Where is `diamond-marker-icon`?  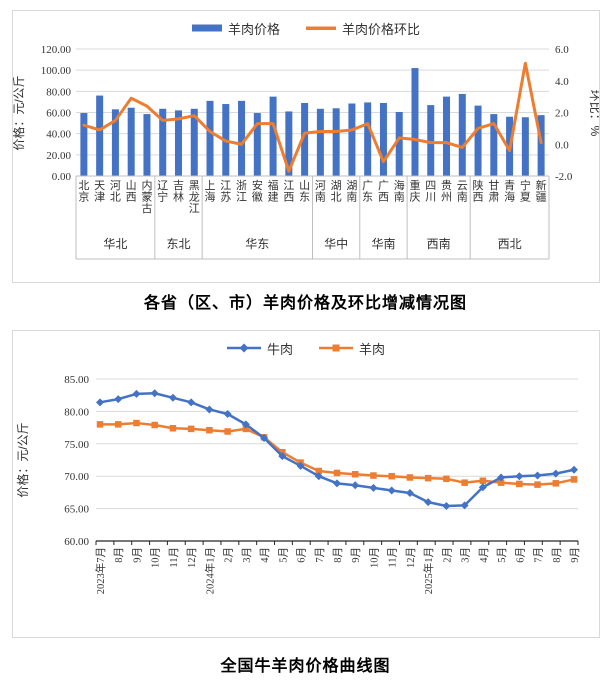
diamond-marker-icon is located at coordinates (244, 348).